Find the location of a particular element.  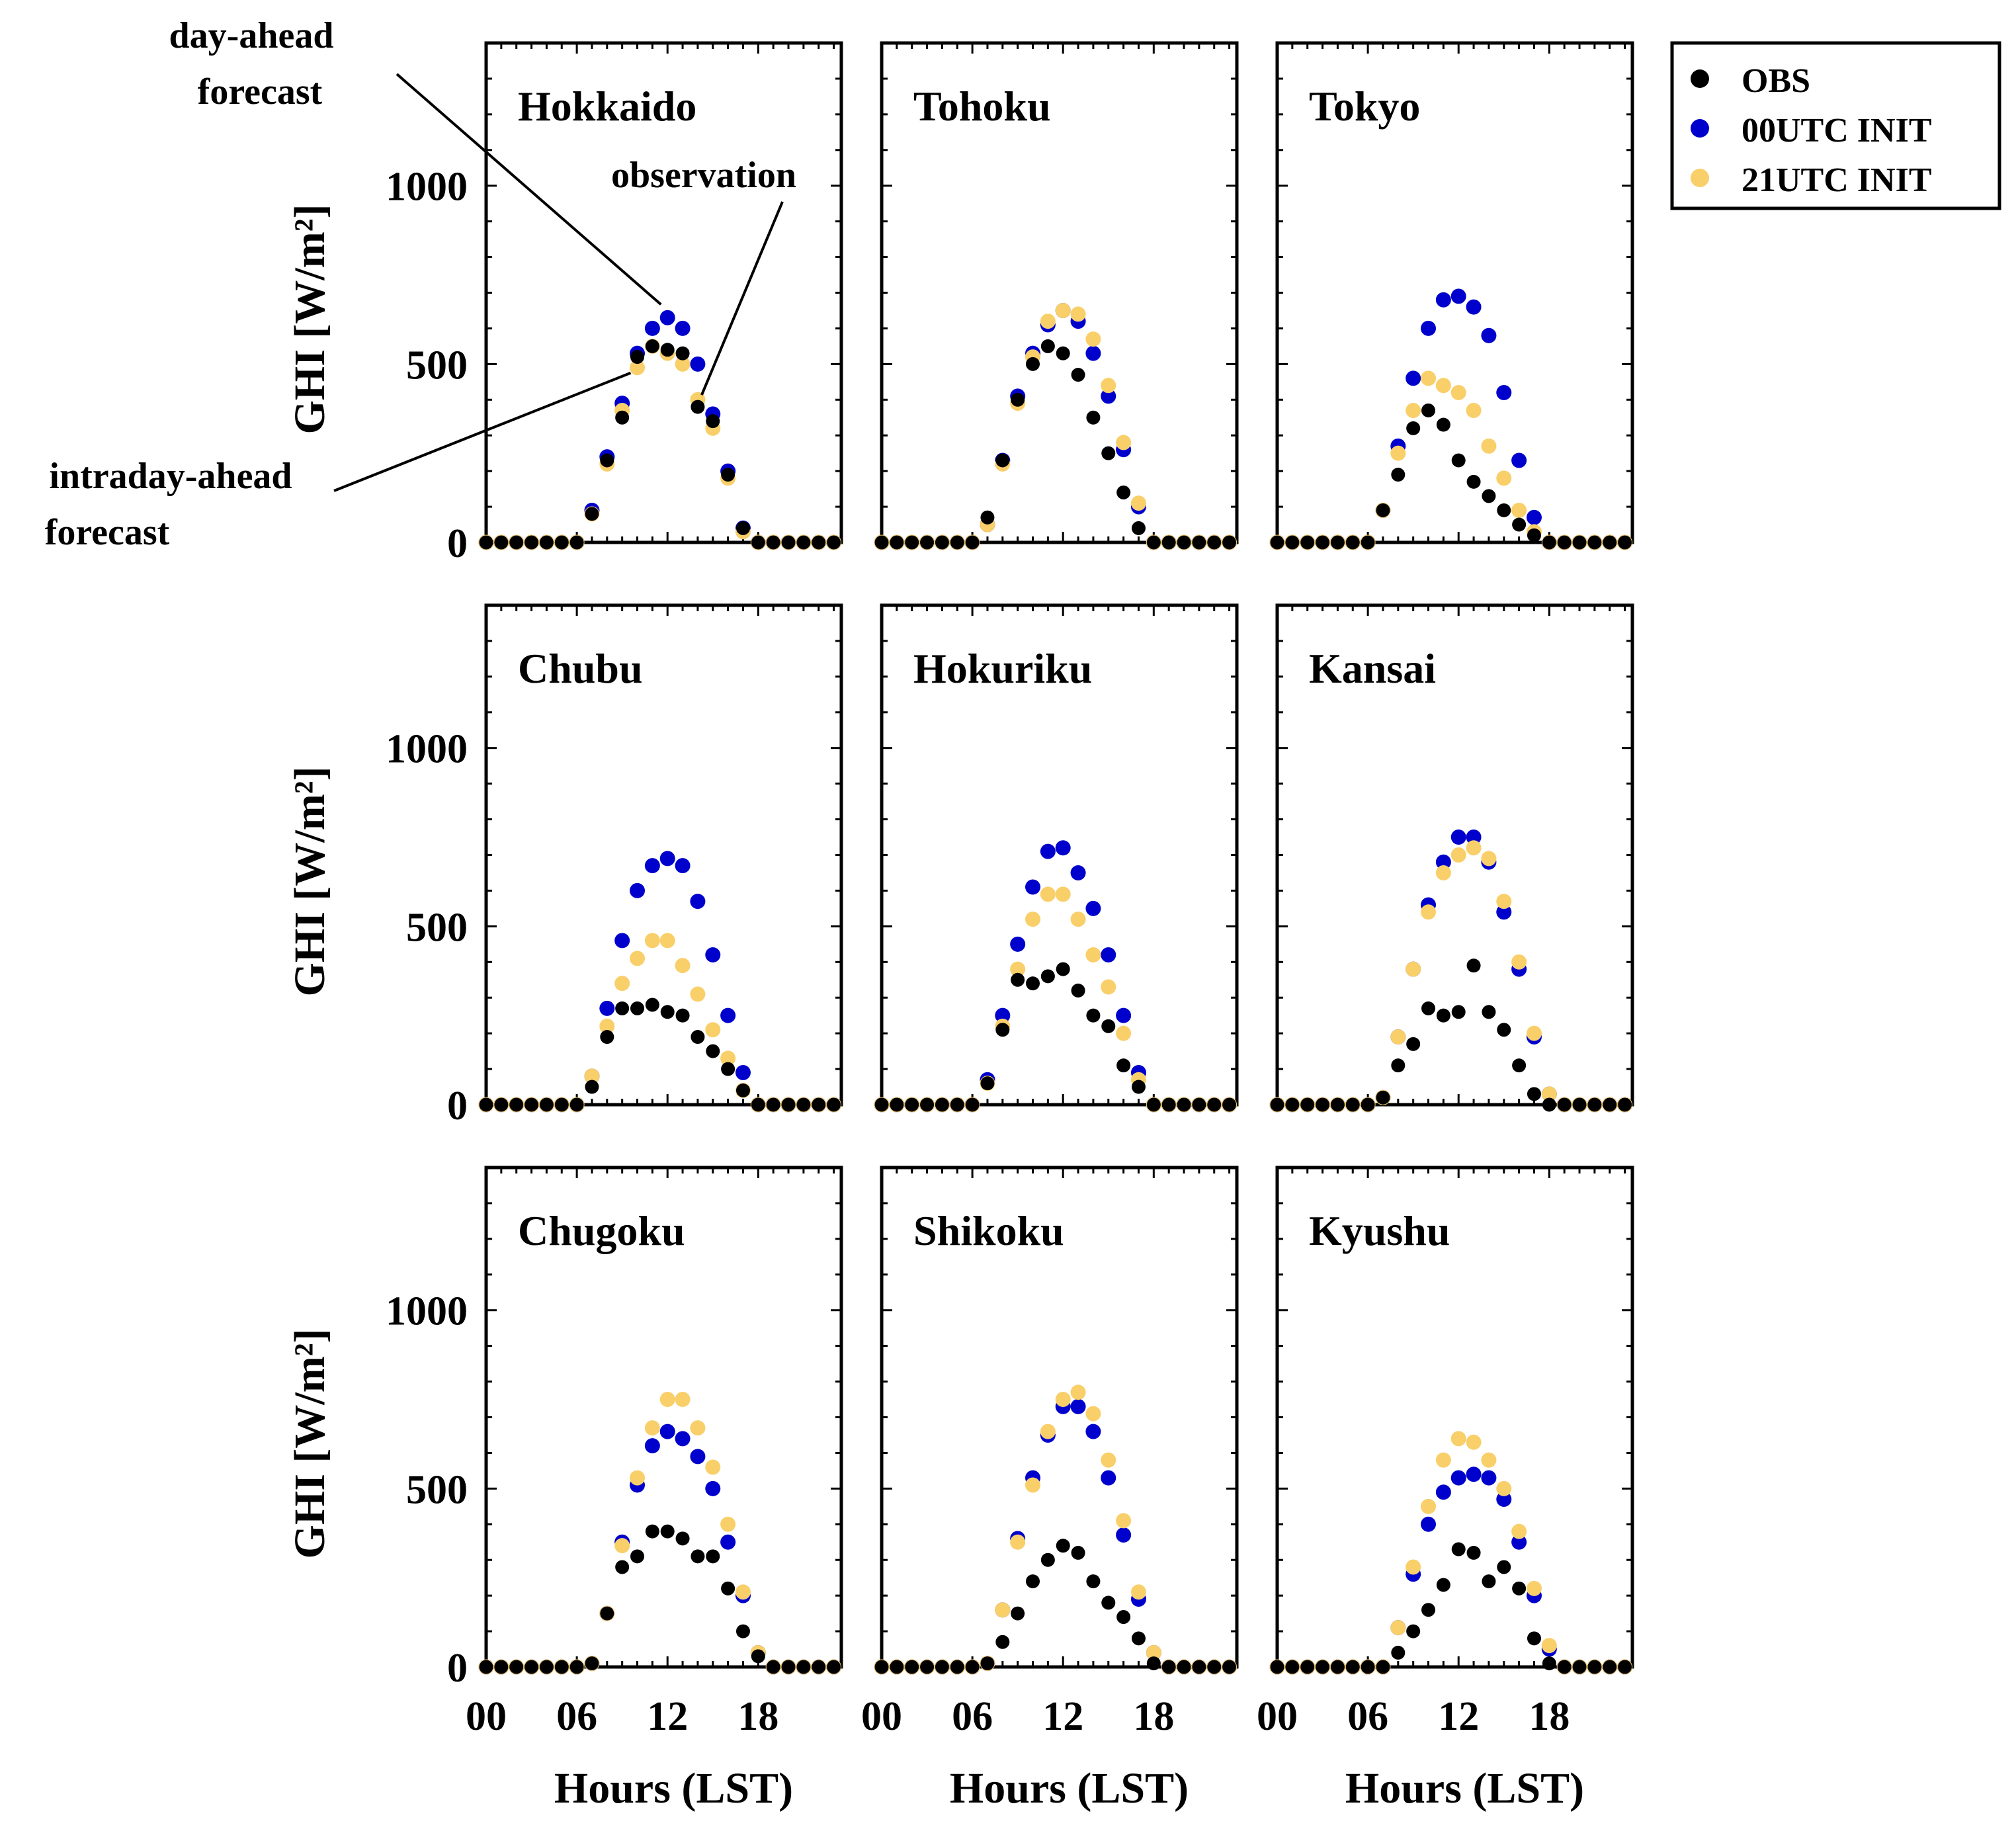

annot-observation: observation is located at coordinates (703, 176).